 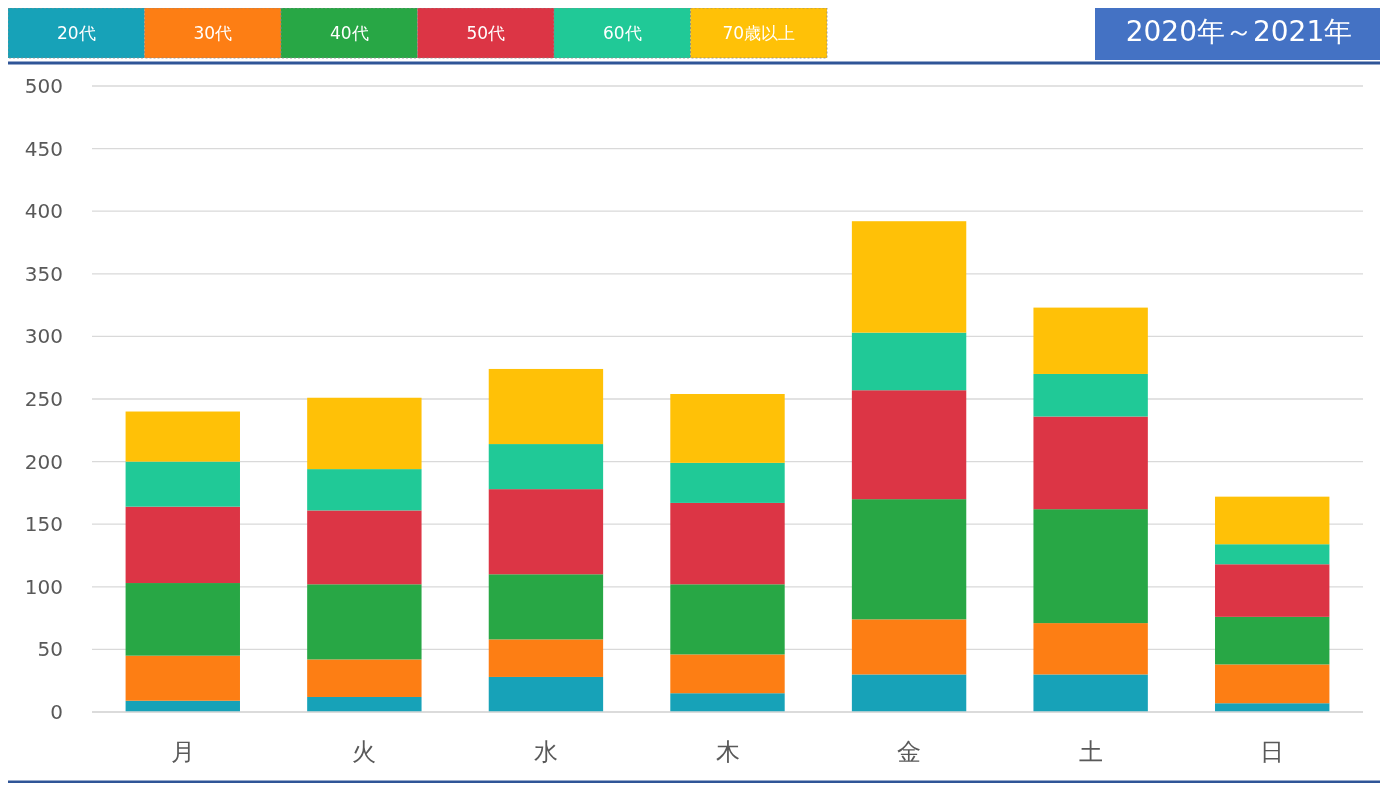 What do you see at coordinates (727, 752) in the screenshot?
I see `x-tick-label: 木` at bounding box center [727, 752].